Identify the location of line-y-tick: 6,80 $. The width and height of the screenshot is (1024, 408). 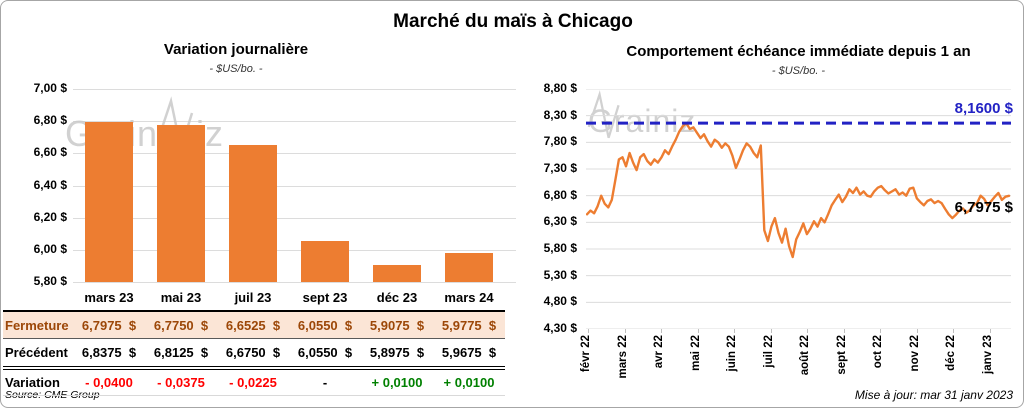
(560, 194).